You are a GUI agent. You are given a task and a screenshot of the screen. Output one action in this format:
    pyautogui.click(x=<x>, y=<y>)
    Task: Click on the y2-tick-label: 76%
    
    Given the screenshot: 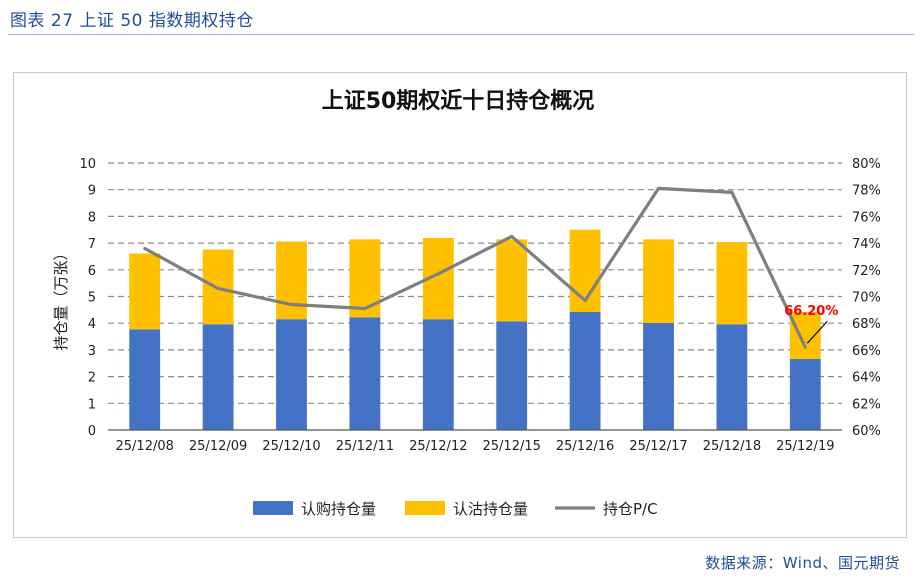 What is the action you would take?
    pyautogui.click(x=866, y=217)
    